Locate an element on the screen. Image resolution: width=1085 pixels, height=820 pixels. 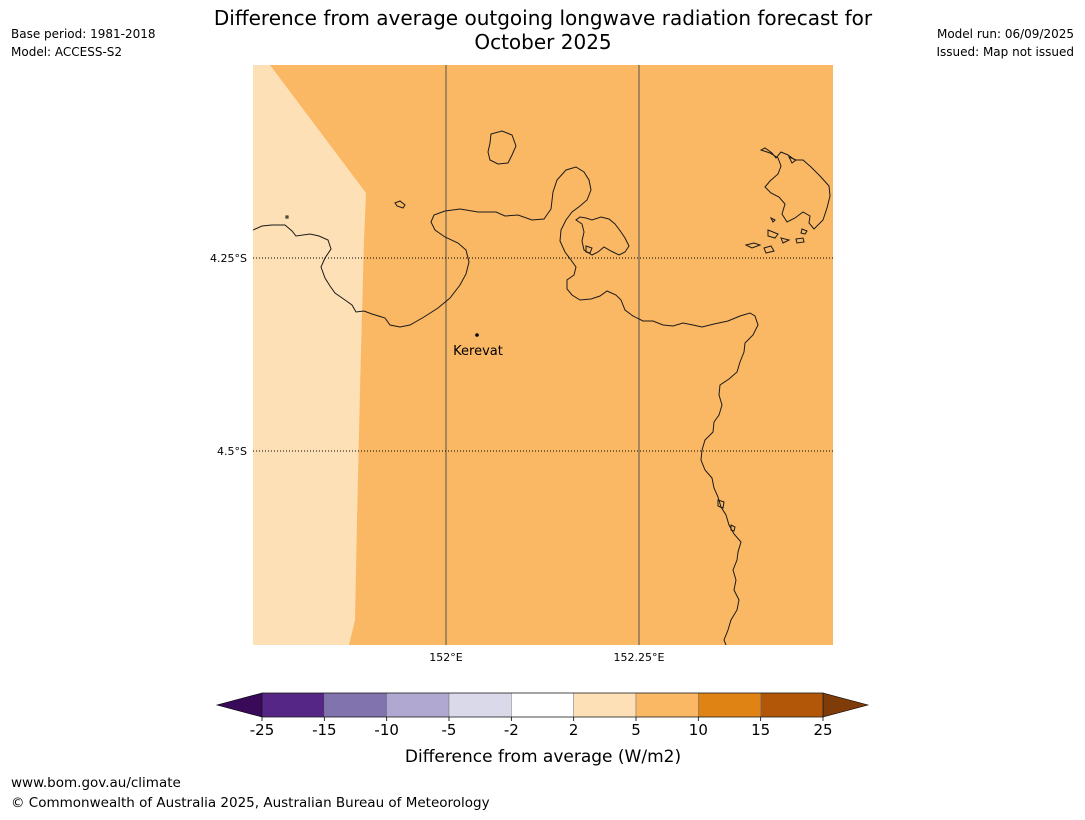
islet-dot is located at coordinates (287, 217).